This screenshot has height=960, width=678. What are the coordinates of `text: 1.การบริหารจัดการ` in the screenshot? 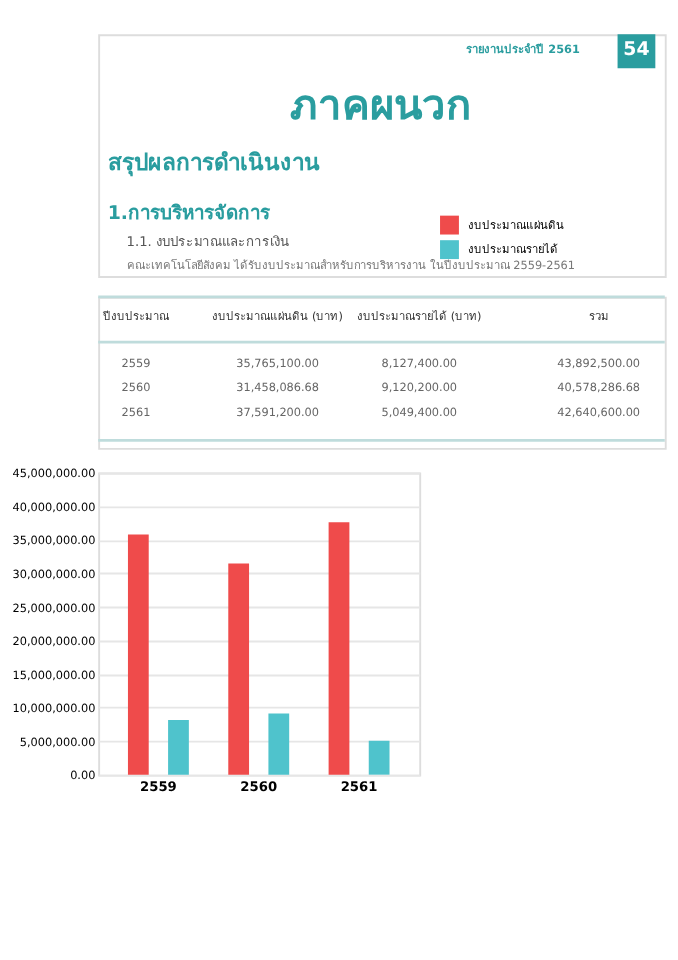 It's located at (189, 214).